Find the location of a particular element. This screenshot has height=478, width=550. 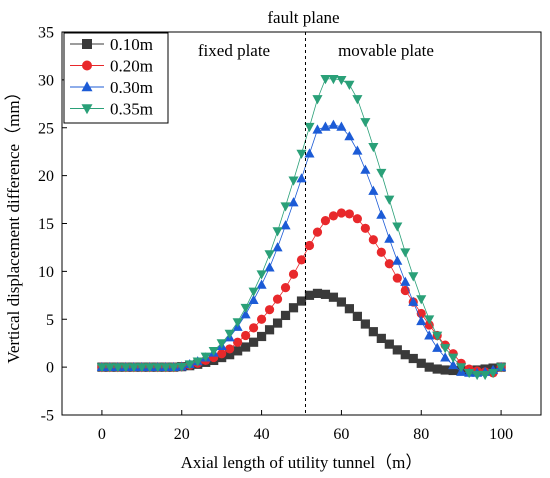

legend-item-3: 0.35m is located at coordinates (111, 109).